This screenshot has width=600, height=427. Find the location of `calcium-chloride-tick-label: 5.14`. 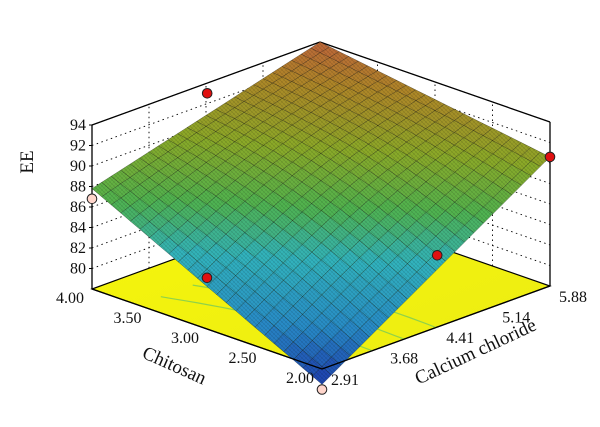

calcium-chloride-tick-label: 5.14 is located at coordinates (516, 318).